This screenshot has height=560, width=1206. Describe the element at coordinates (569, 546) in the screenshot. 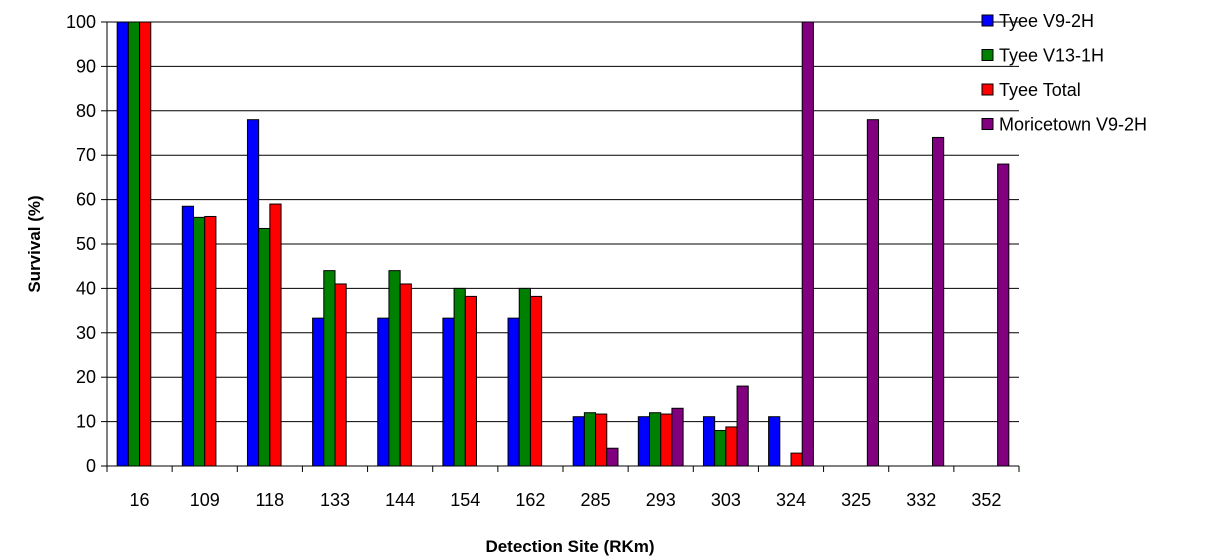

I see `x-axis-title: Detection Site (RKm)` at that location.